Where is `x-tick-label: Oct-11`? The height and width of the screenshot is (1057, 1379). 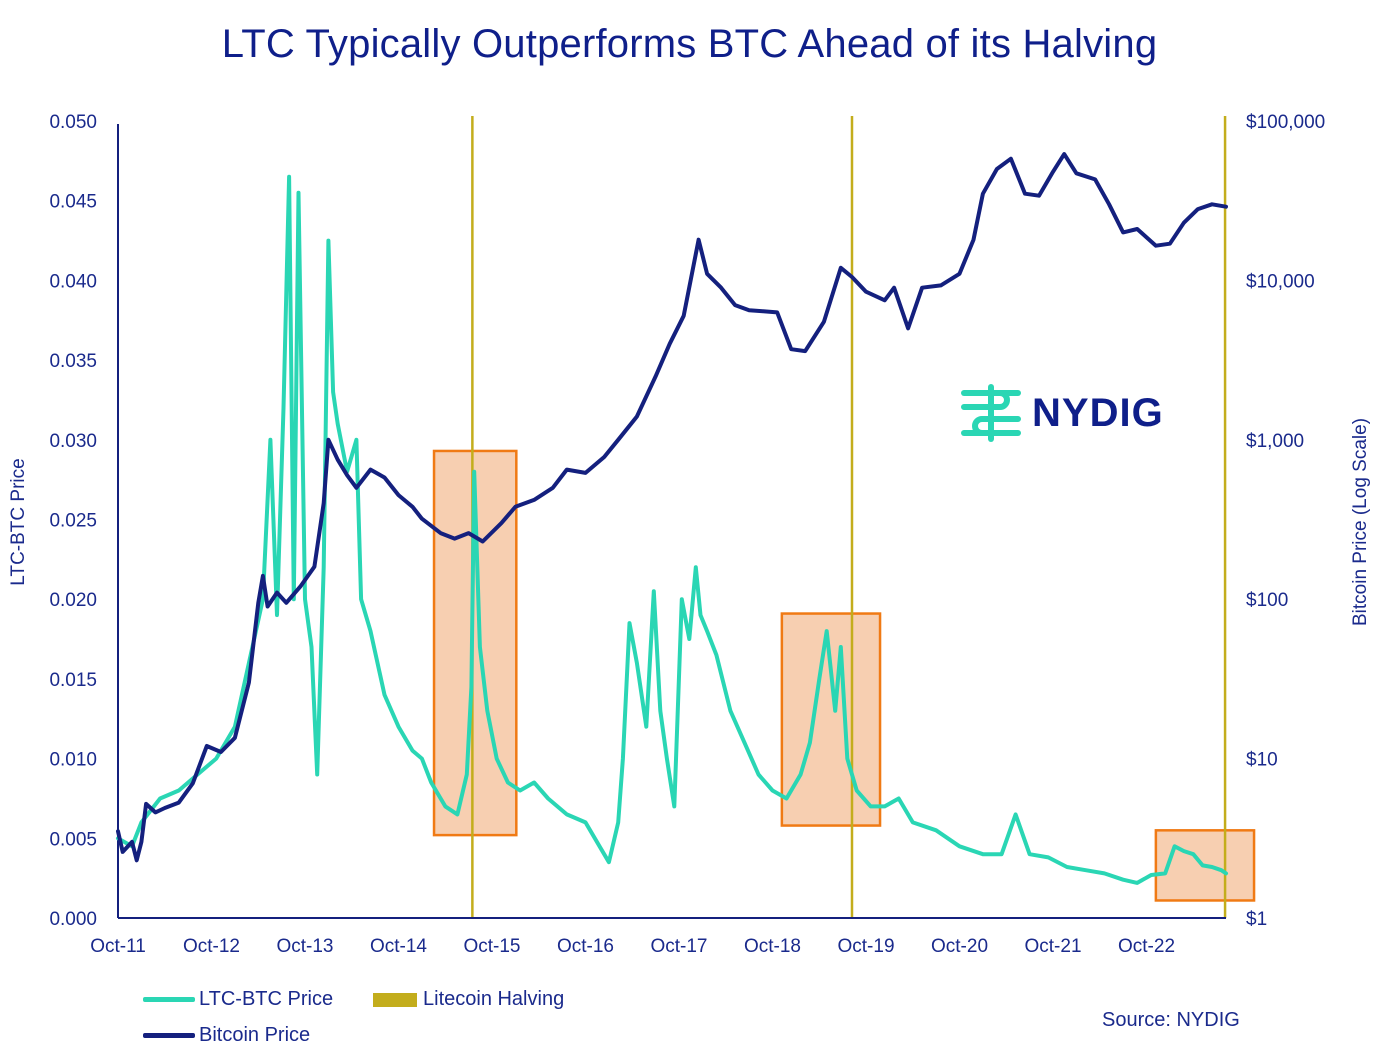
x-tick-label: Oct-11 is located at coordinates (118, 946).